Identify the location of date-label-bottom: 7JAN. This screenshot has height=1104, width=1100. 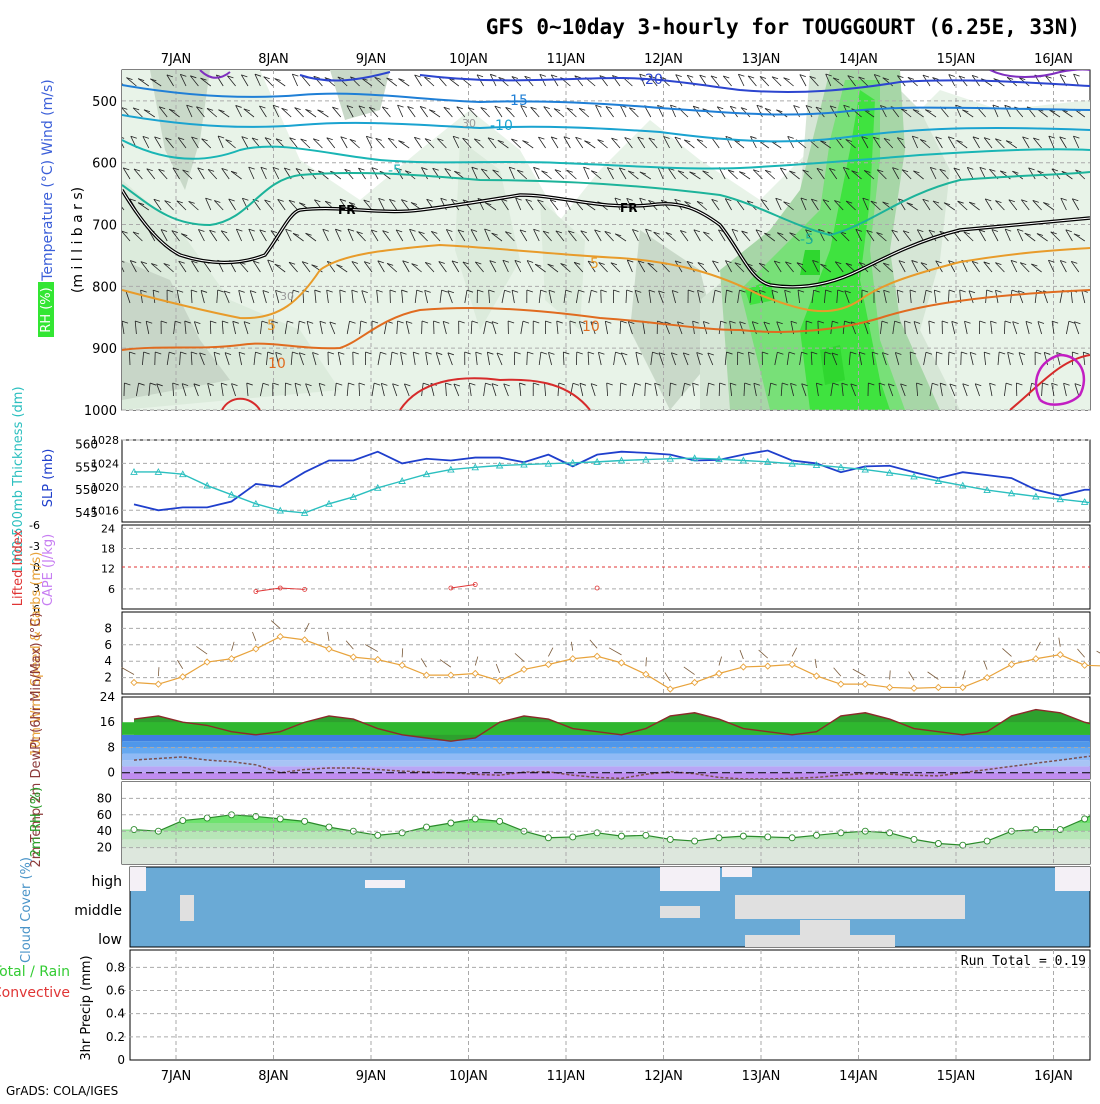
(176, 1076).